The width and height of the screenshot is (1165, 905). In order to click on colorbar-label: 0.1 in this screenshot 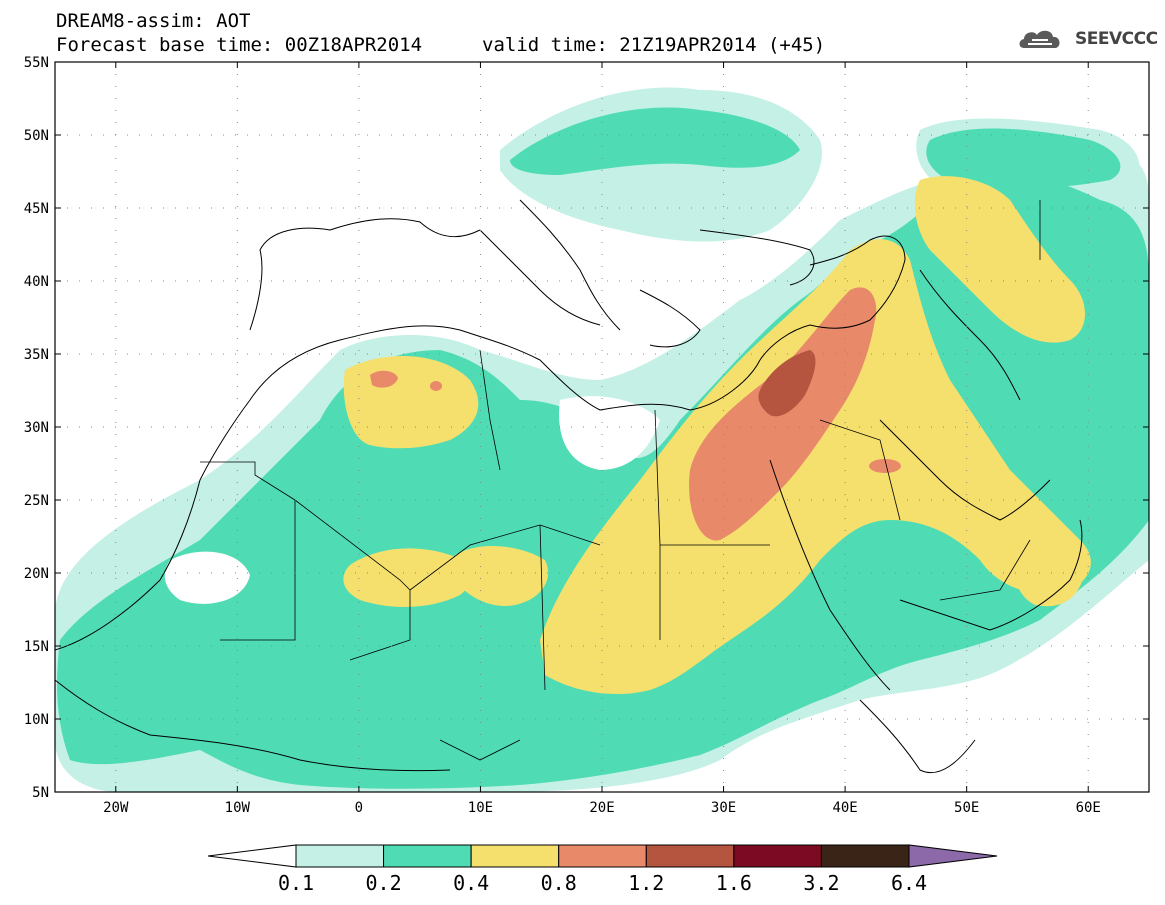, I will do `click(296, 883)`.